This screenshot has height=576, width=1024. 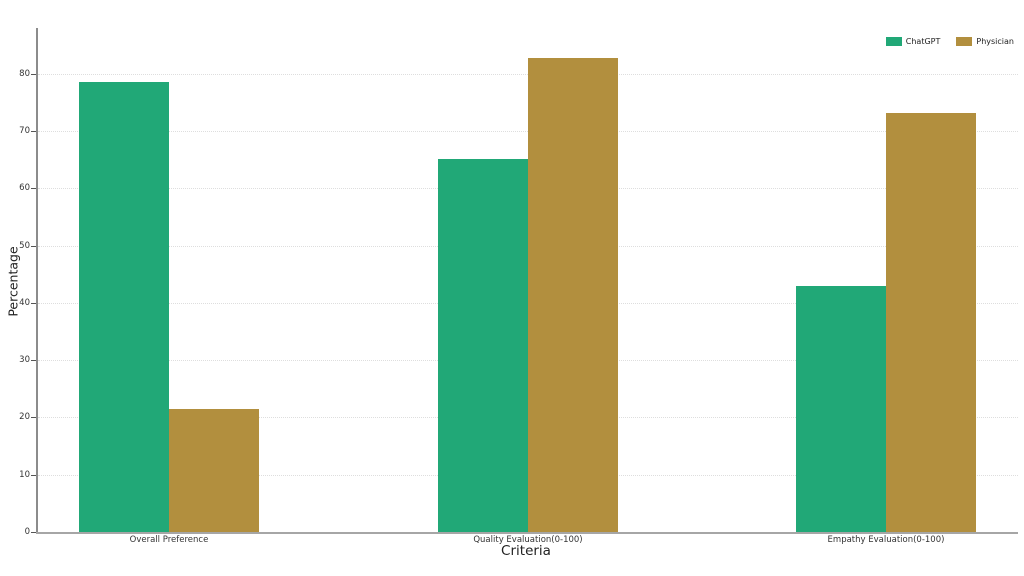 What do you see at coordinates (528, 540) in the screenshot?
I see `x-category-label-2: Quality Evaluation(0-100)` at bounding box center [528, 540].